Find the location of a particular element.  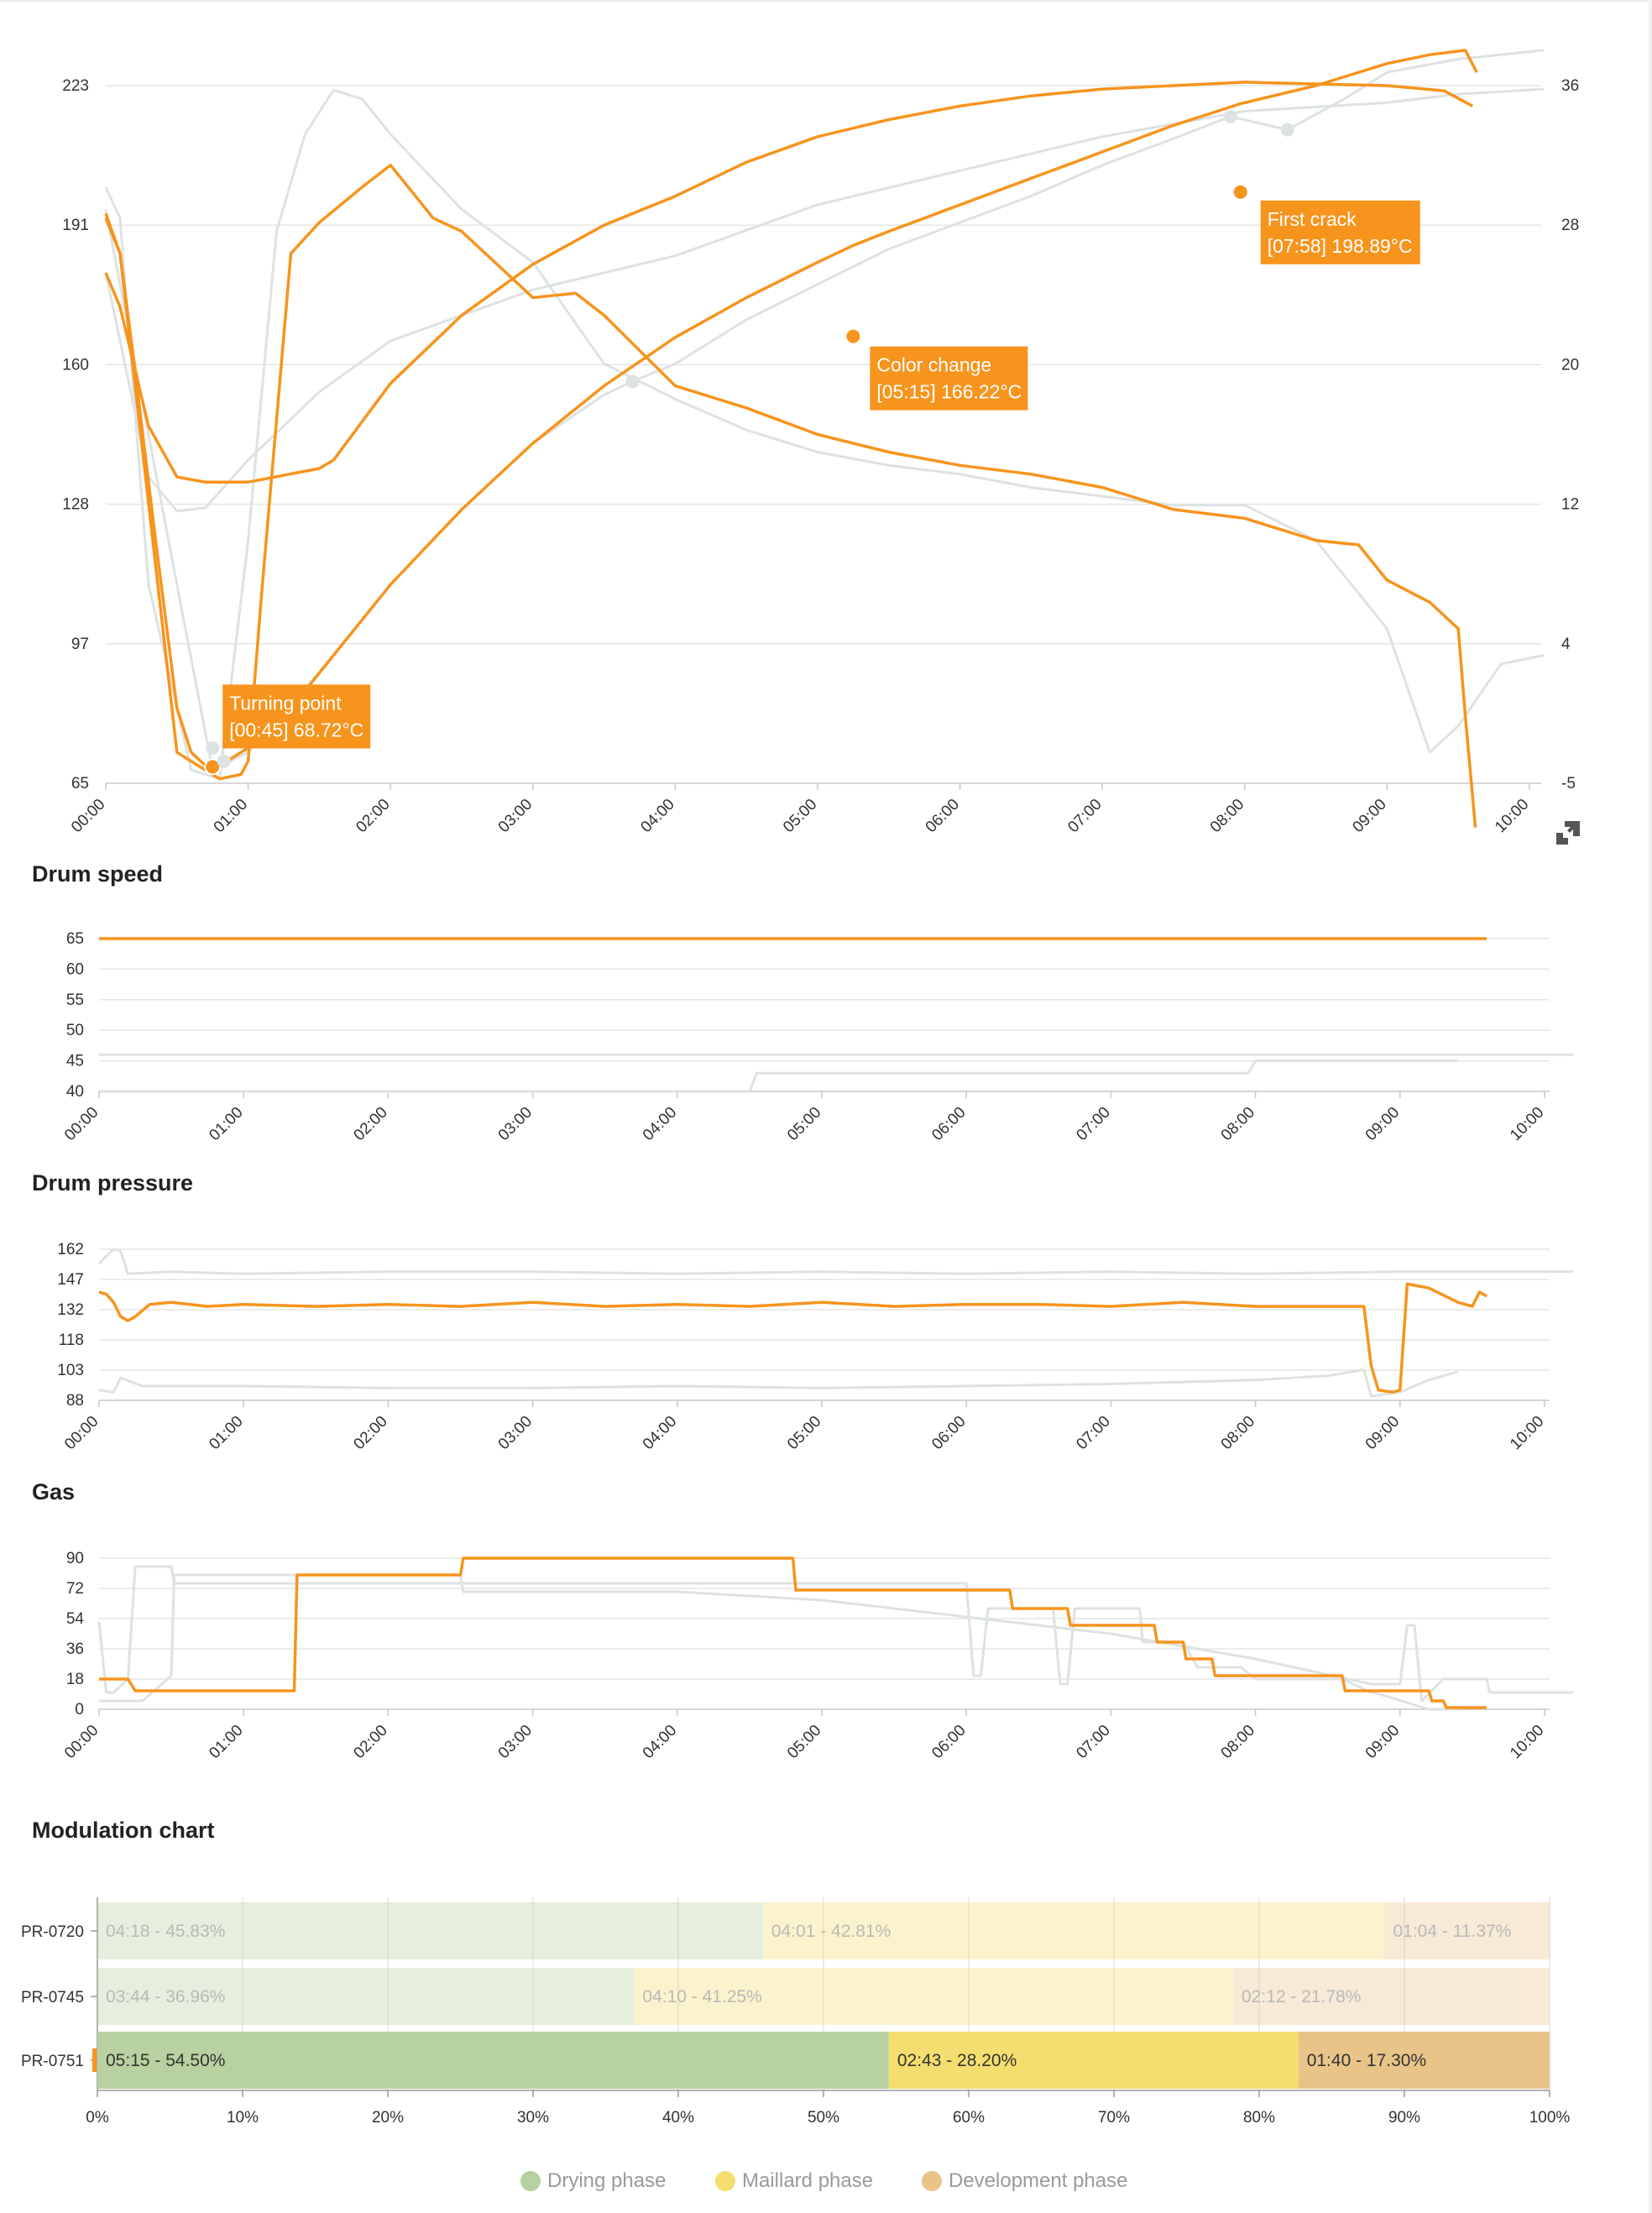

y-tick-label: 97 is located at coordinates (80, 644).